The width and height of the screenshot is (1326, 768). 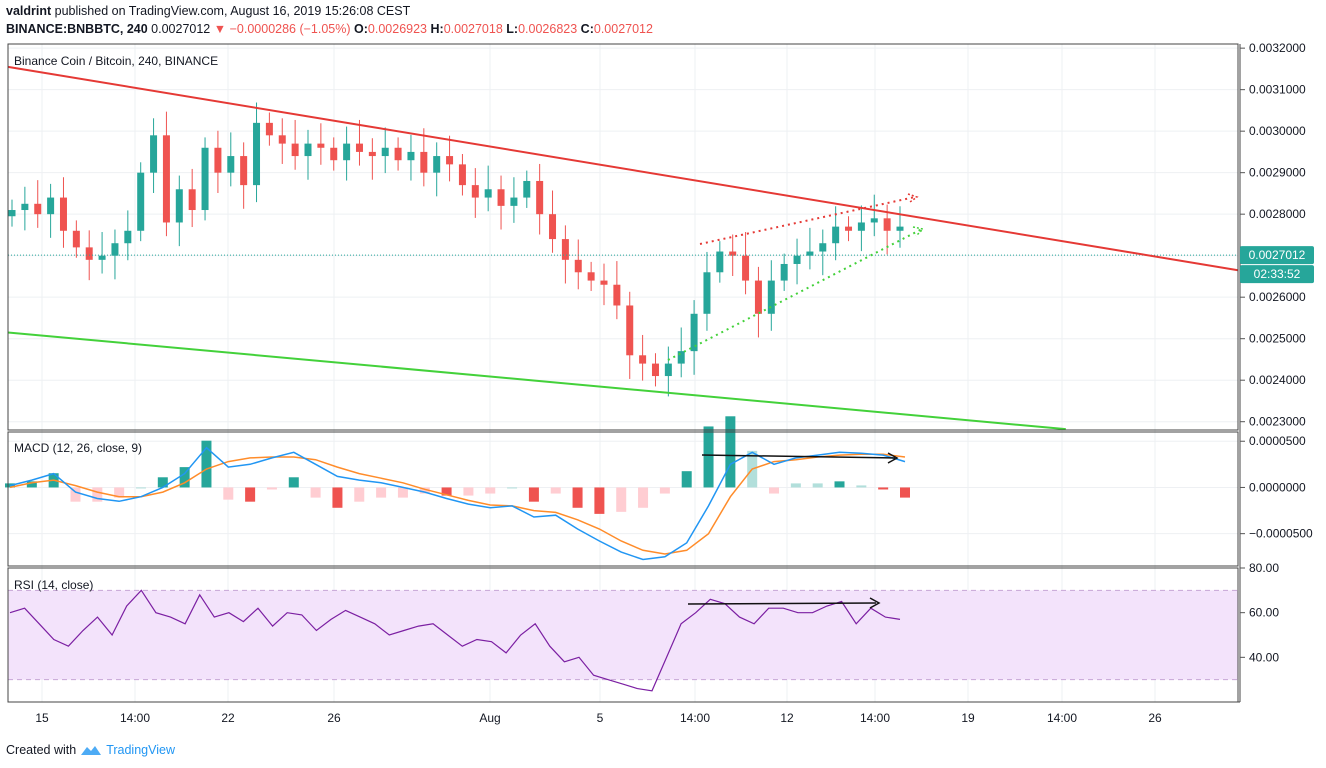 What do you see at coordinates (220, 29) in the screenshot?
I see `change-down-icon: ▼` at bounding box center [220, 29].